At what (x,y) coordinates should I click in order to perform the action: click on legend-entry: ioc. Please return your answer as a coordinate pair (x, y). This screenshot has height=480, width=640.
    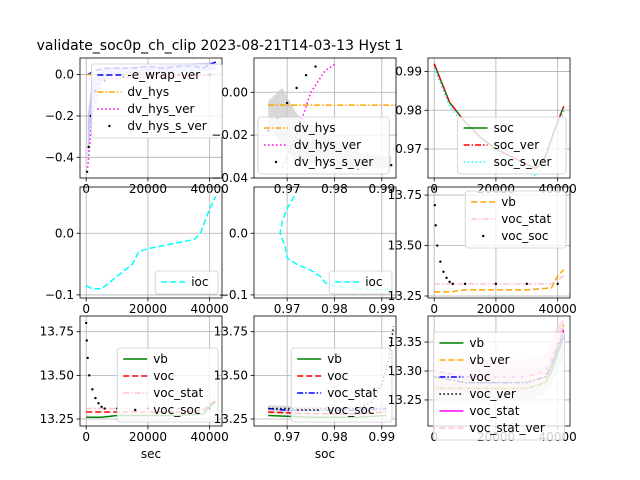
    Looking at the image, I should click on (199, 282).